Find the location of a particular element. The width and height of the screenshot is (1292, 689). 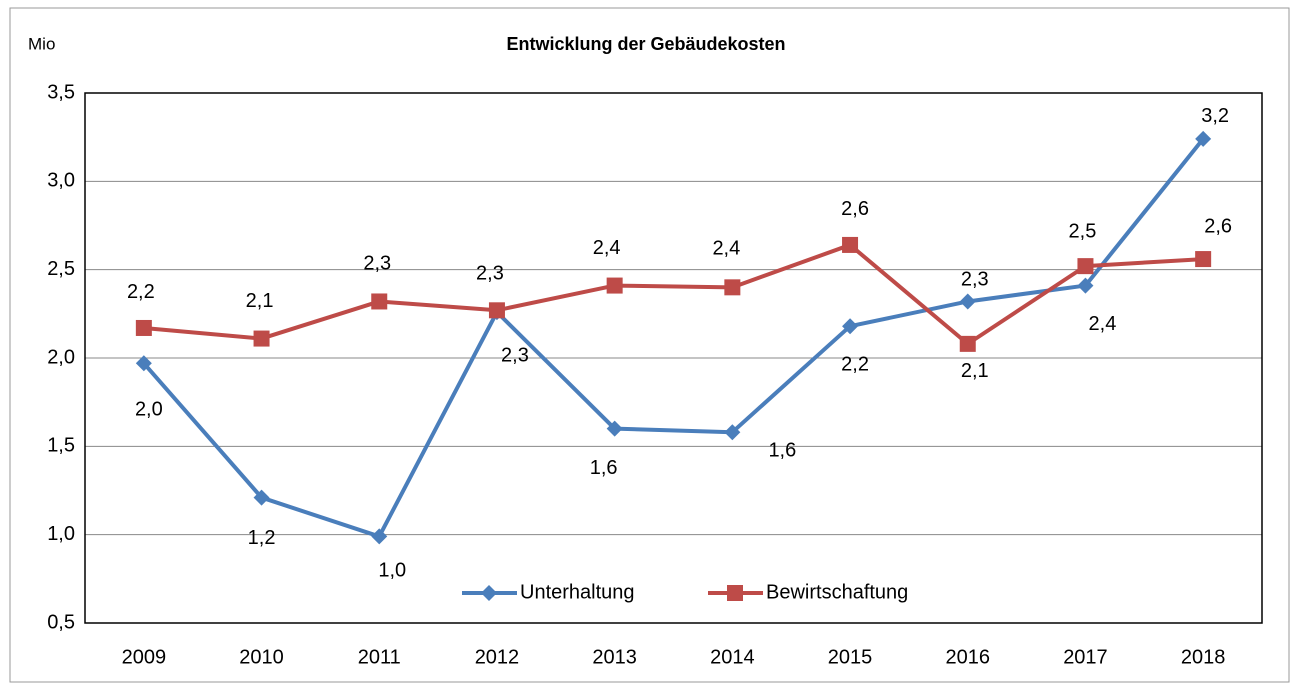

data-label: 2,0 is located at coordinates (149, 410).